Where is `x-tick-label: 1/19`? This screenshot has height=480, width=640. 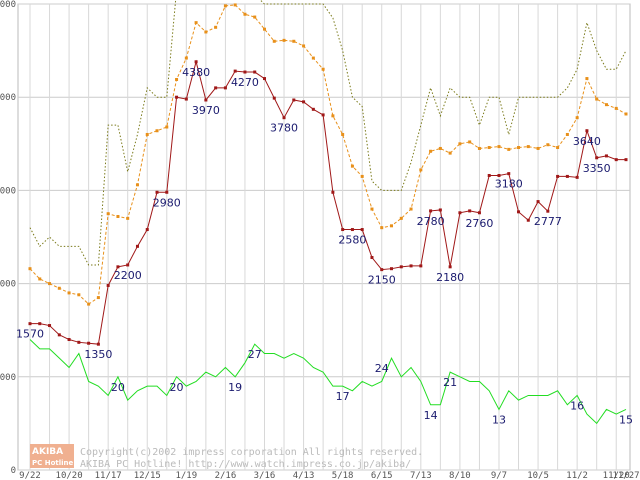 x-tick-label: 1/19 is located at coordinates (186, 475).